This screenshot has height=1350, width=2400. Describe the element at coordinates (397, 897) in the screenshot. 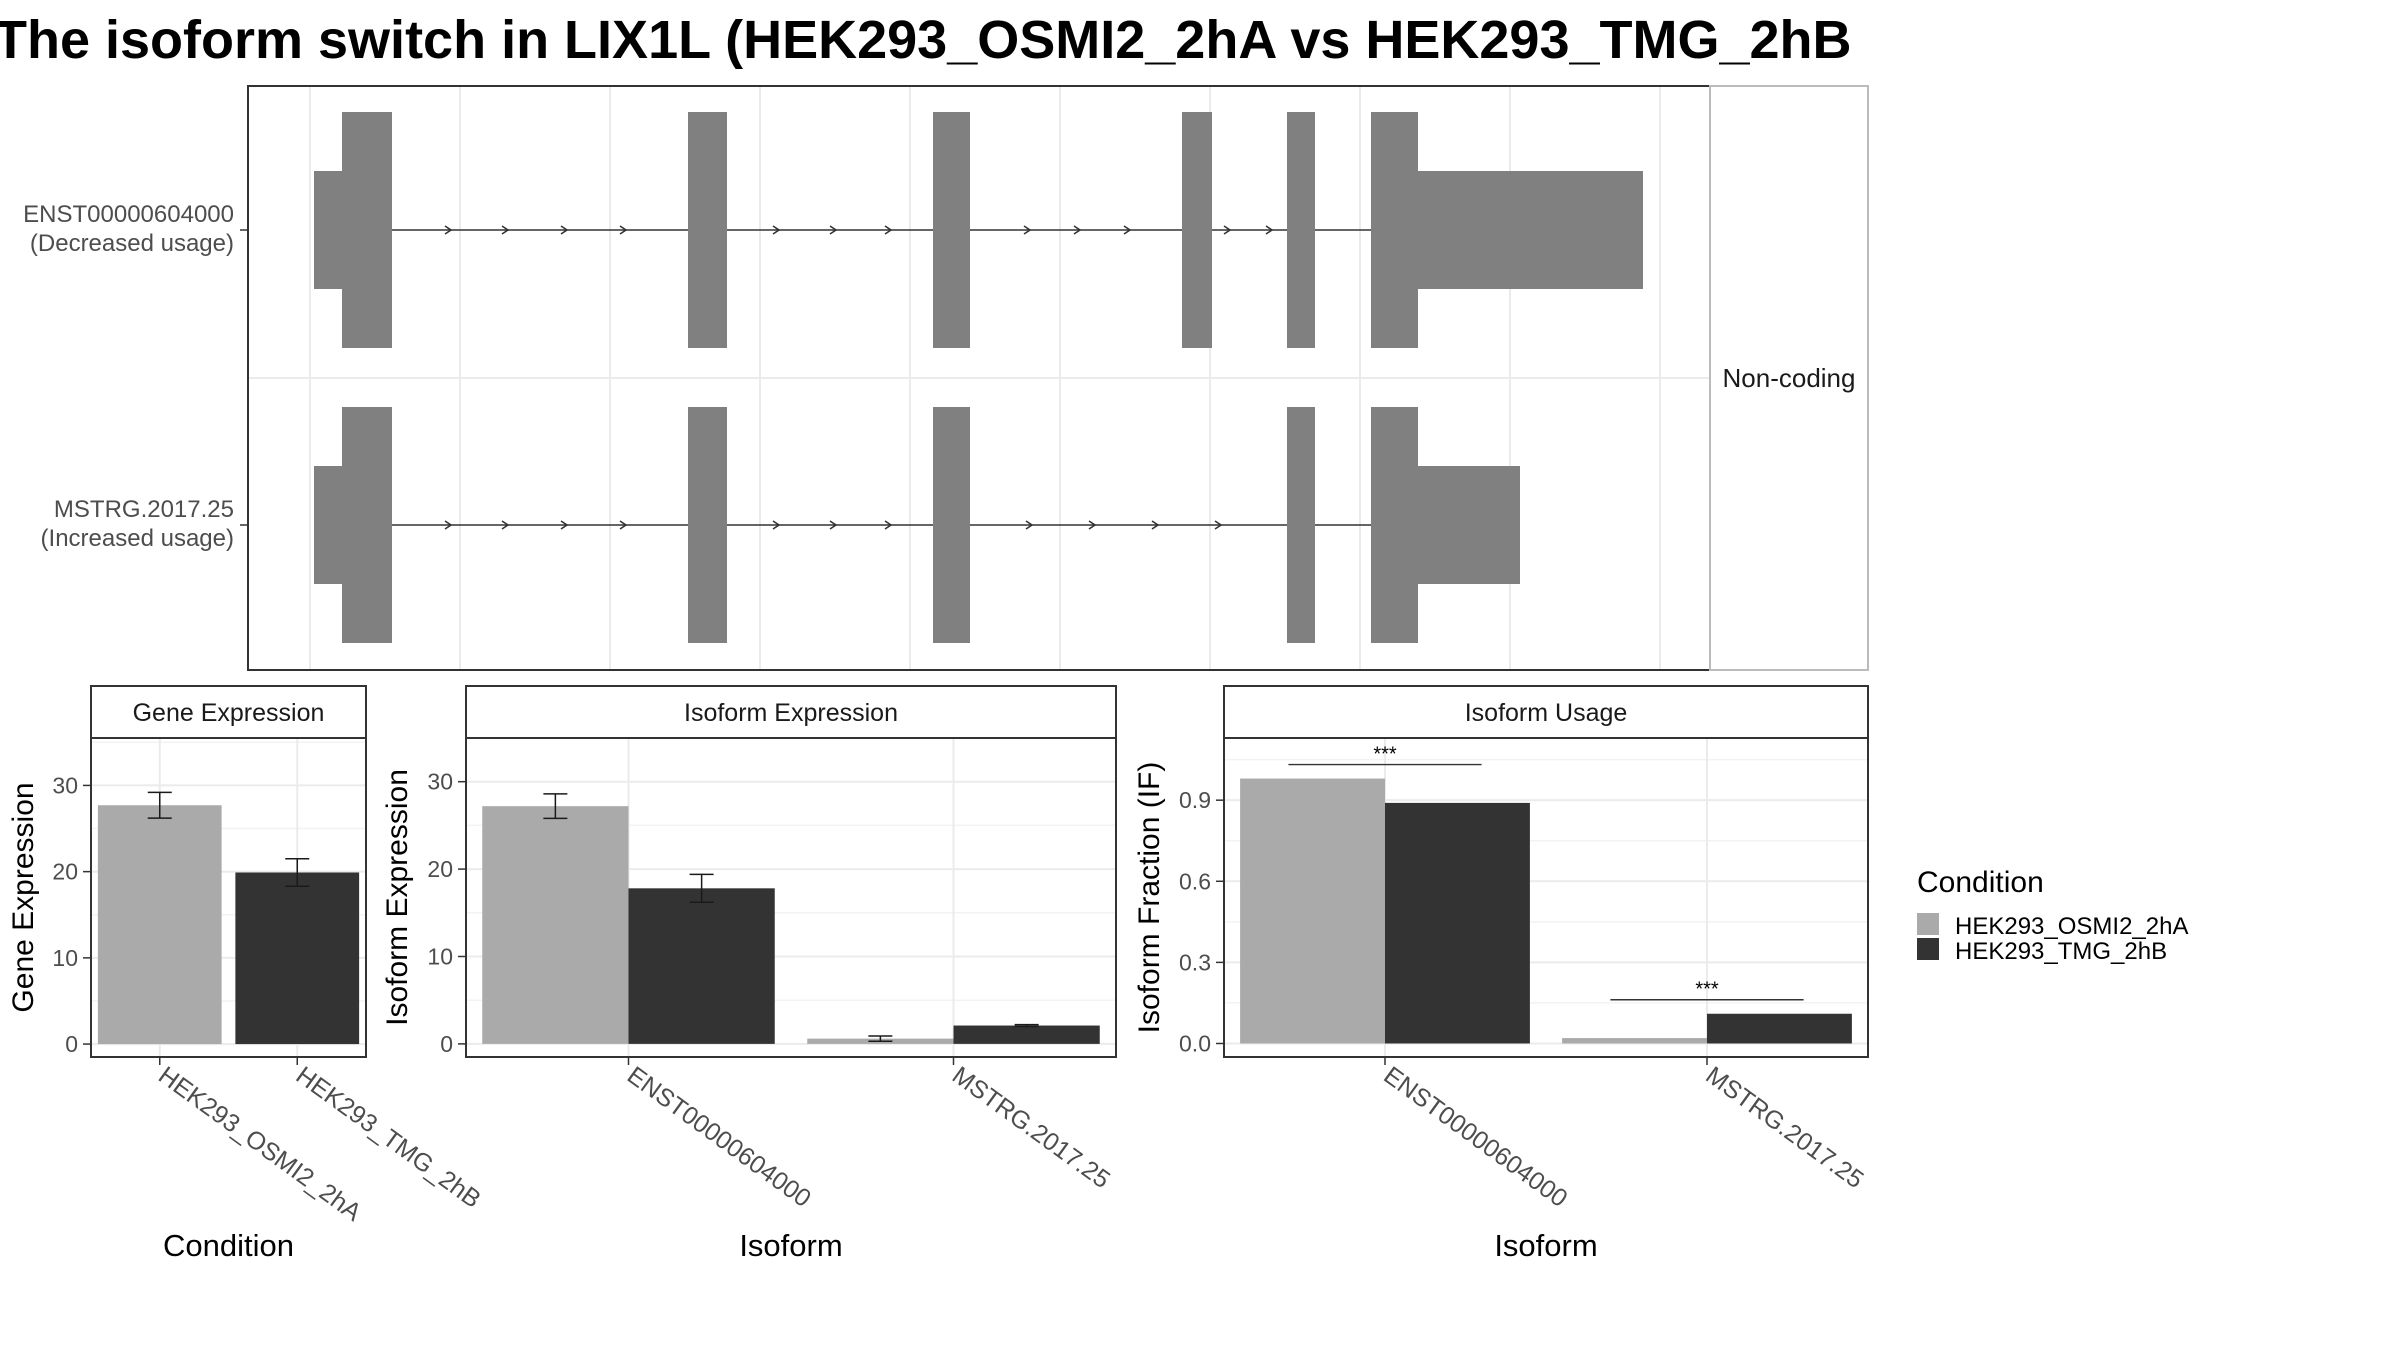

I see `y-axis-label: Isoform Expression` at that location.